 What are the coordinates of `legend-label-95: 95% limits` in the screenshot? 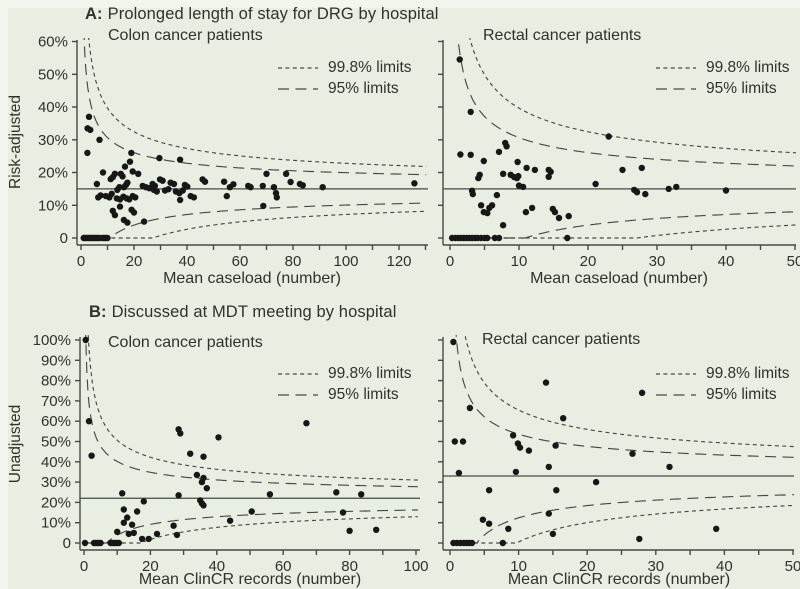 It's located at (363, 88).